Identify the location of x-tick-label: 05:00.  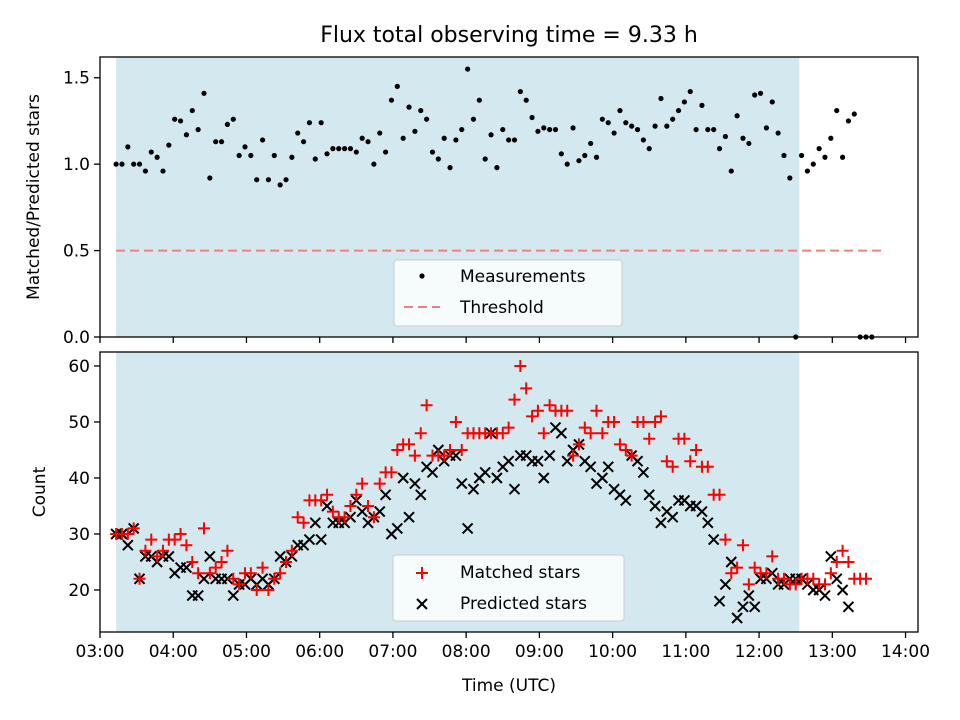
(246, 652).